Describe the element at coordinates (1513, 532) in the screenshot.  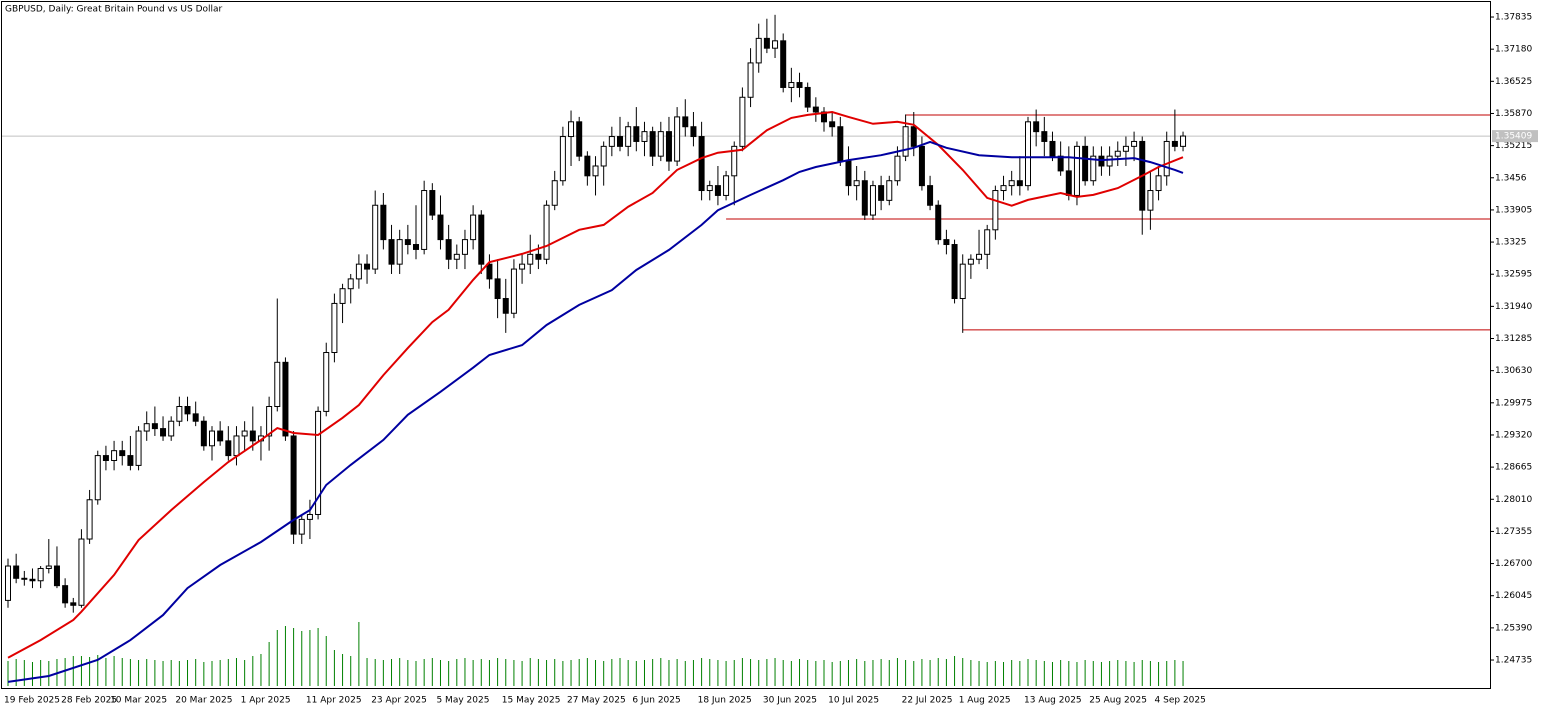
I see `y-tick-label: 1.27355` at that location.